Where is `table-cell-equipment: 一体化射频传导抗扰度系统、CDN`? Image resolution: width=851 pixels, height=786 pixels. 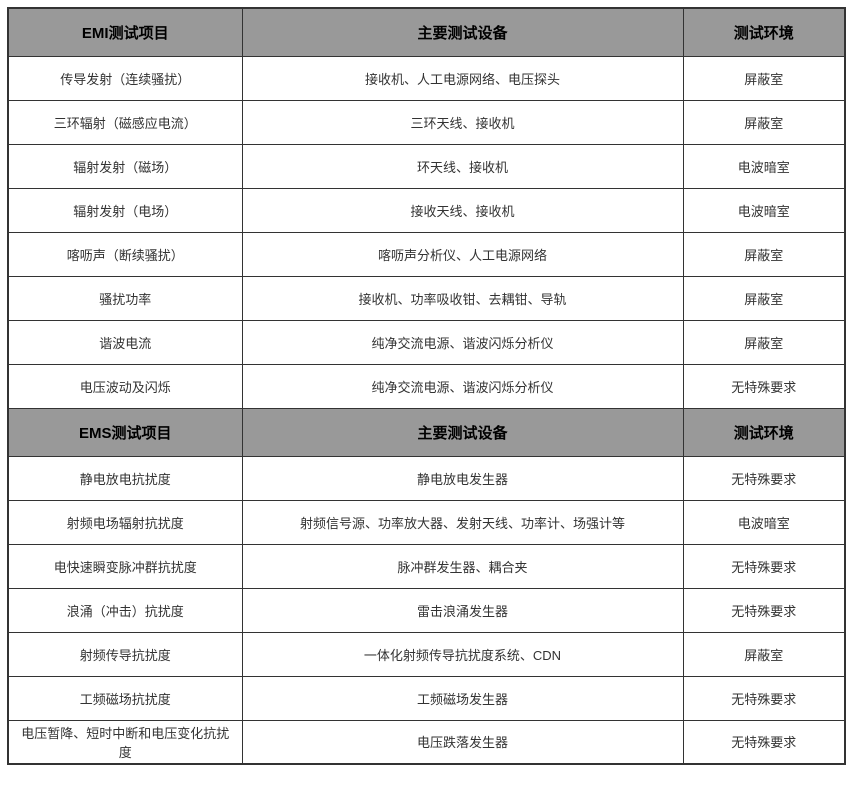
table-cell-equipment: 一体化射频传导抗扰度系统、CDN is located at coordinates (462, 654).